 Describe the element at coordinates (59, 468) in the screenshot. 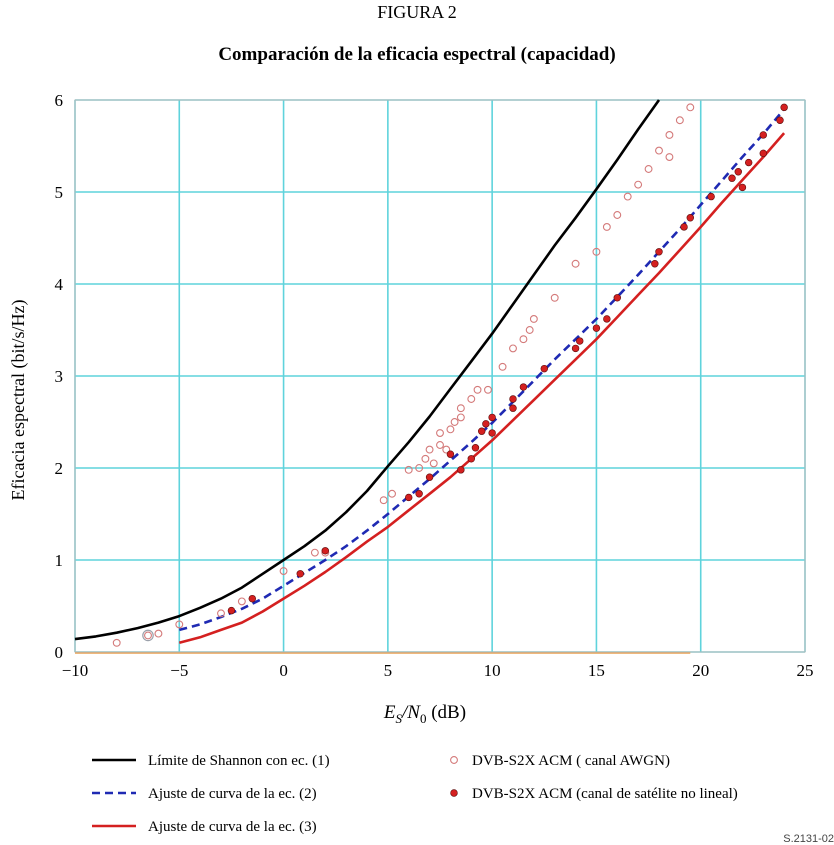

I see `y-tick-label-2: 2` at that location.